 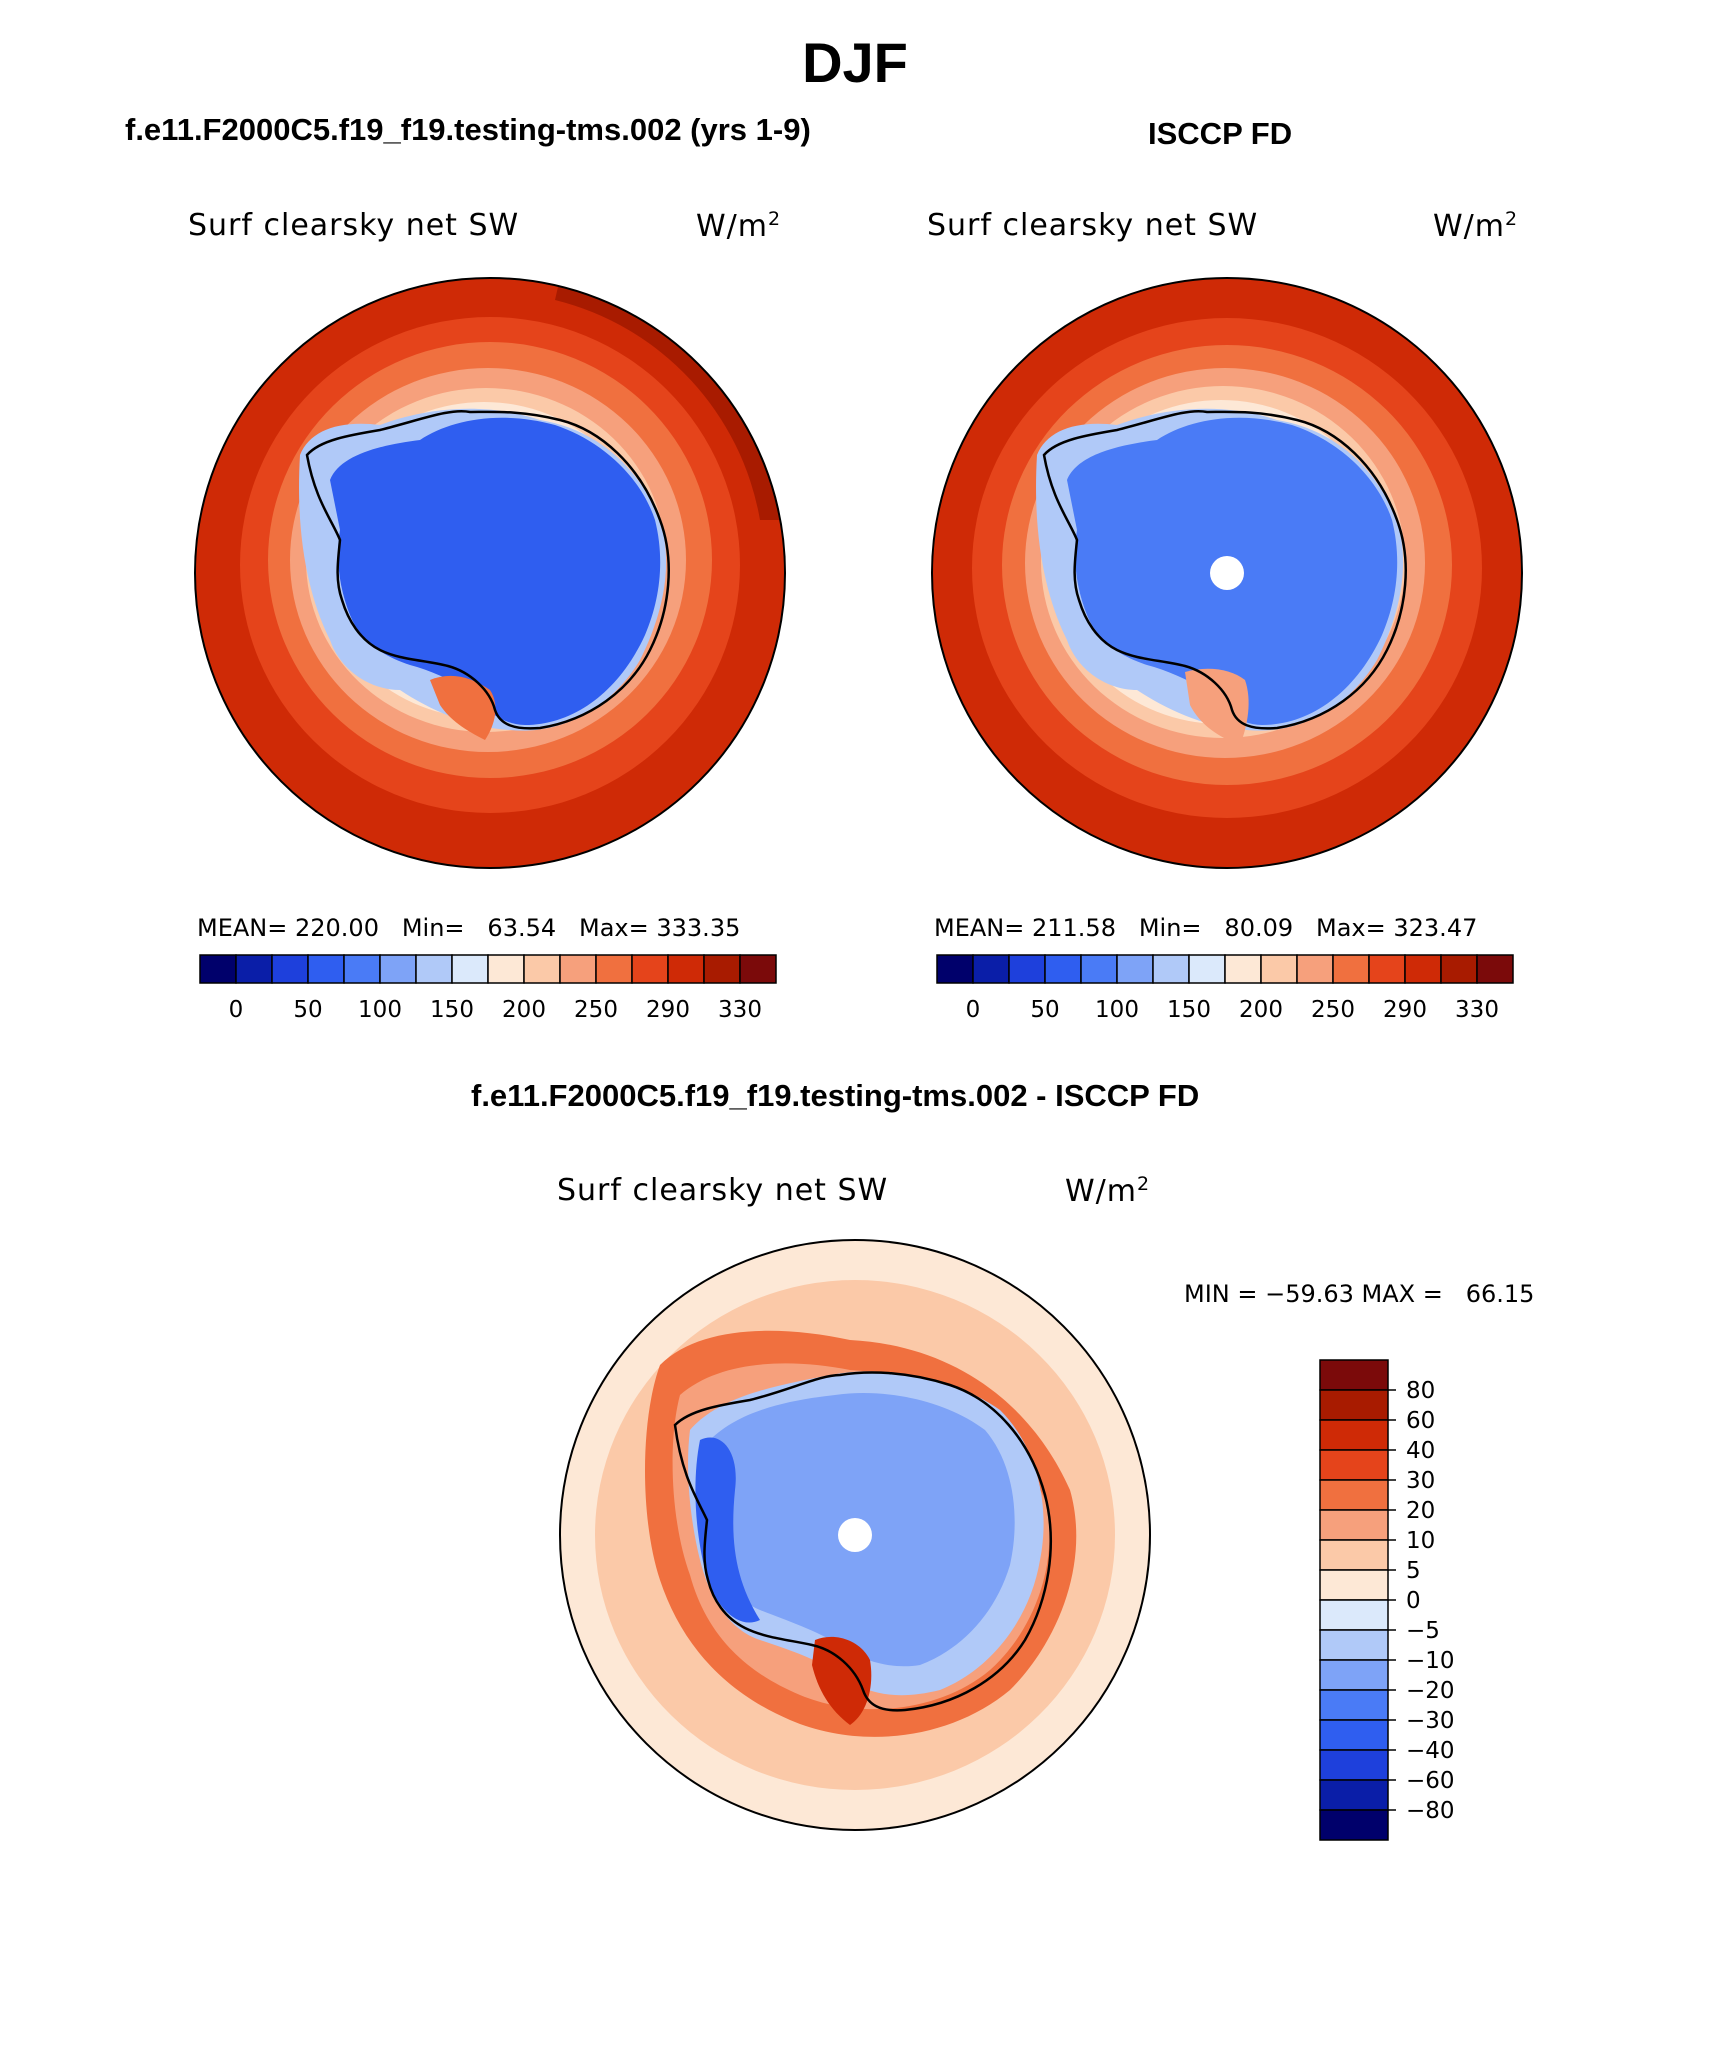 I want to click on obs-colorbar-tick-label: 330, so click(x=1477, y=1010).